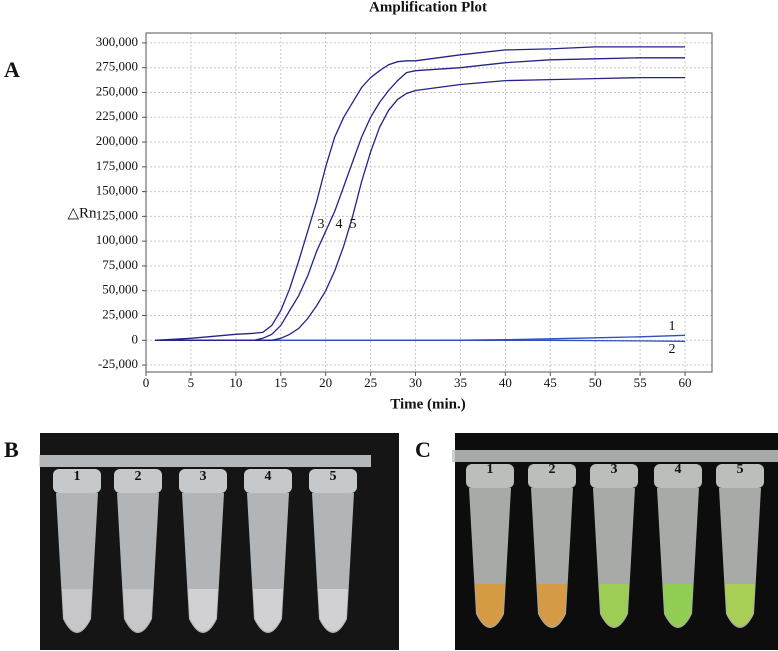 The width and height of the screenshot is (778, 651). I want to click on series-label: 3, so click(321, 224).